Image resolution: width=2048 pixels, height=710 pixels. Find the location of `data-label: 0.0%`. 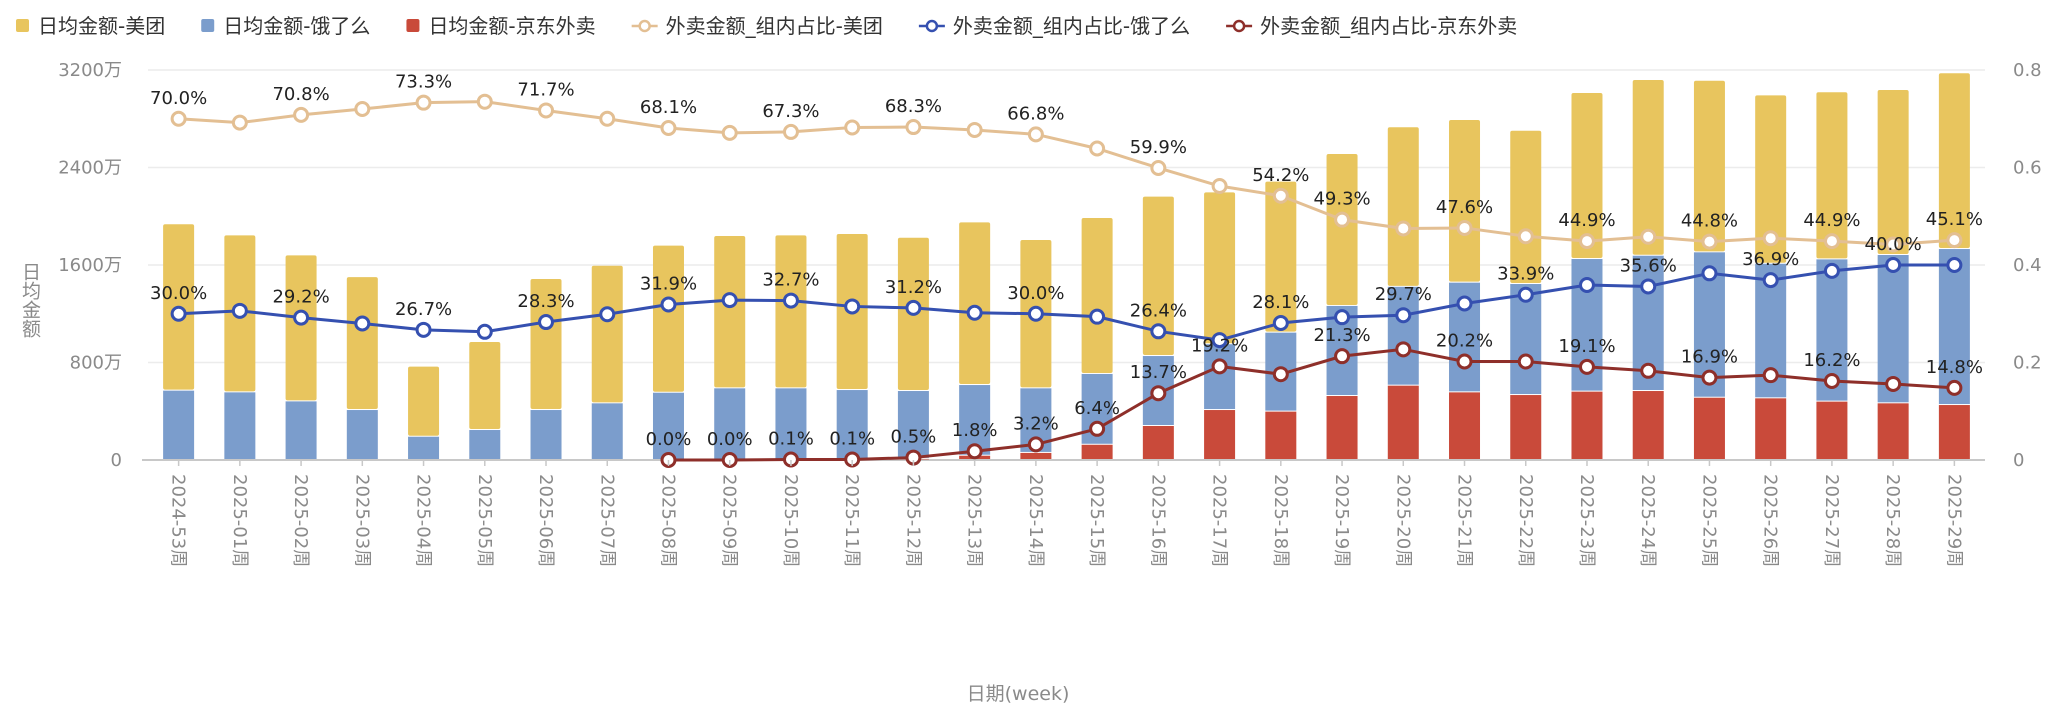

data-label: 0.0% is located at coordinates (669, 439).